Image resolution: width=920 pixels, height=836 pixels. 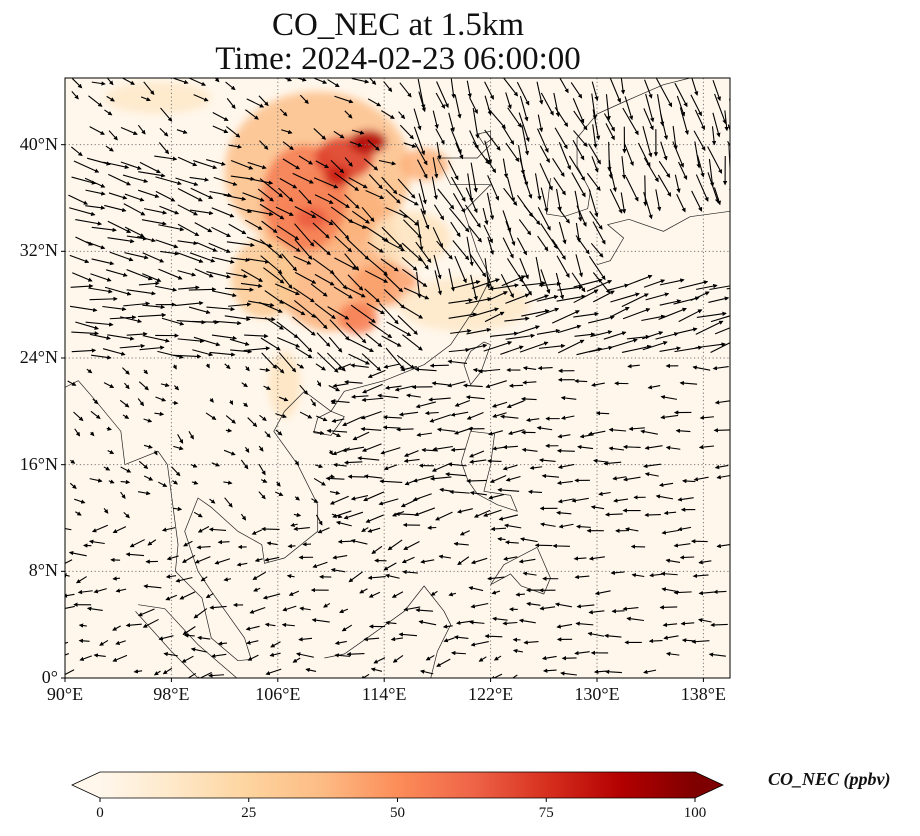 What do you see at coordinates (63, 411) in the screenshot?
I see `y-tick-marks` at bounding box center [63, 411].